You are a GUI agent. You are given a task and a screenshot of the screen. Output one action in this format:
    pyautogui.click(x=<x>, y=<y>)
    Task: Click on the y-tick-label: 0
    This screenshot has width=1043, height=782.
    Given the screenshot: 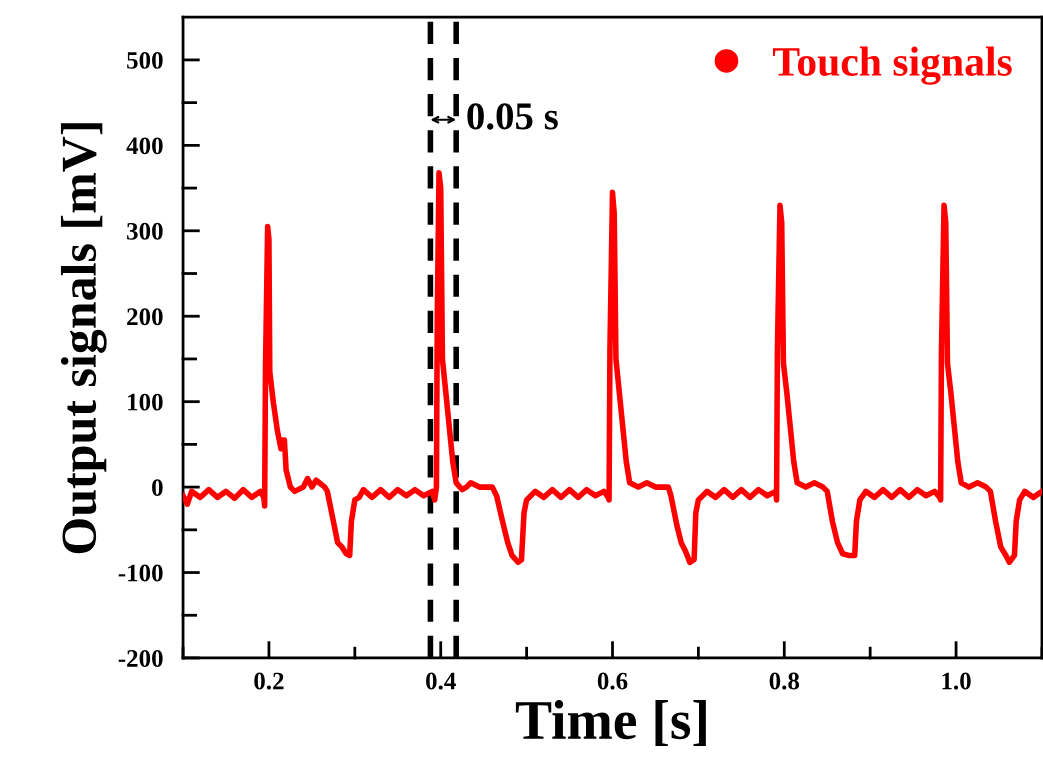 What is the action you would take?
    pyautogui.click(x=157, y=488)
    